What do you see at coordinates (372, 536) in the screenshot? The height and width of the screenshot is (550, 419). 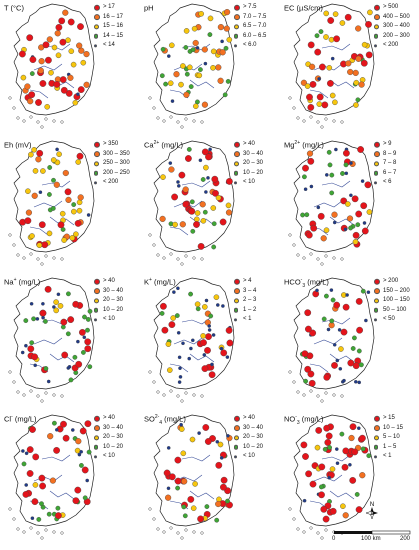 I see `scale-bar: 0 100 km 200` at bounding box center [372, 536].